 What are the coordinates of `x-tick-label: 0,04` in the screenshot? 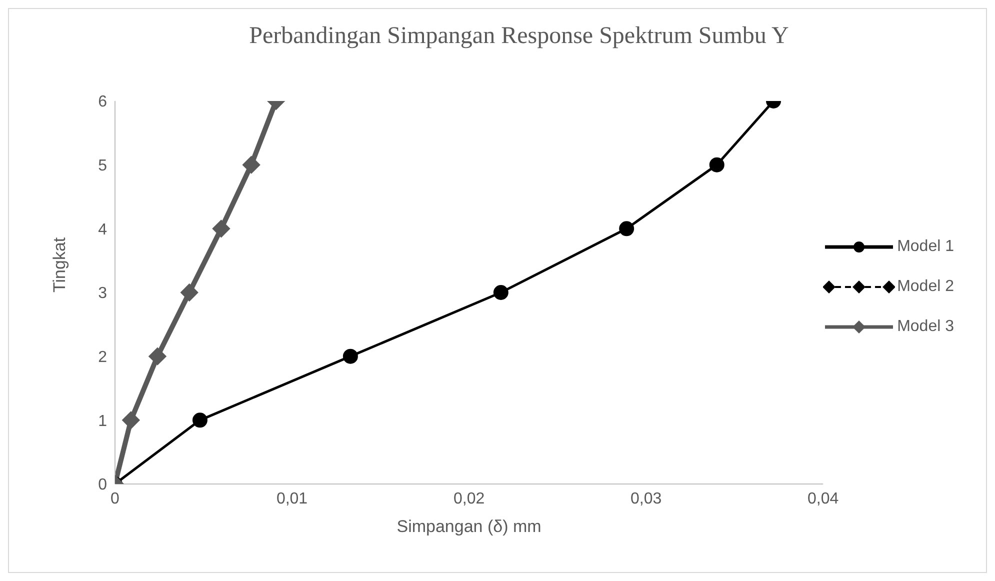 It's located at (823, 499).